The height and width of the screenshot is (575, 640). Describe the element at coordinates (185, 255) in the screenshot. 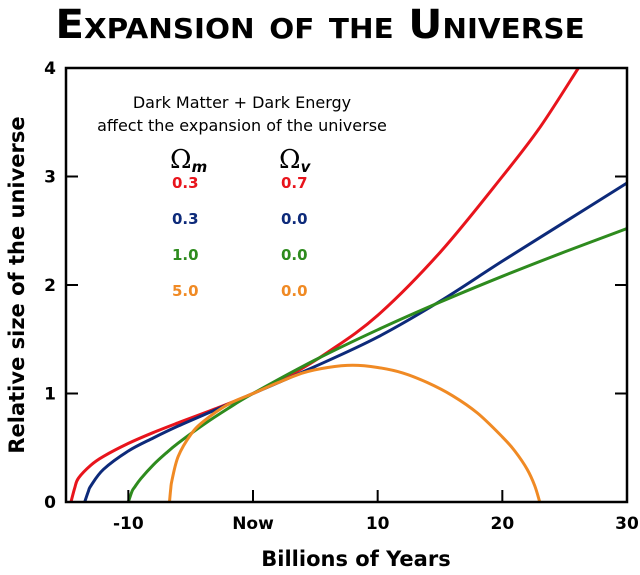

I see `legend-omega-m-2: 1.0` at that location.